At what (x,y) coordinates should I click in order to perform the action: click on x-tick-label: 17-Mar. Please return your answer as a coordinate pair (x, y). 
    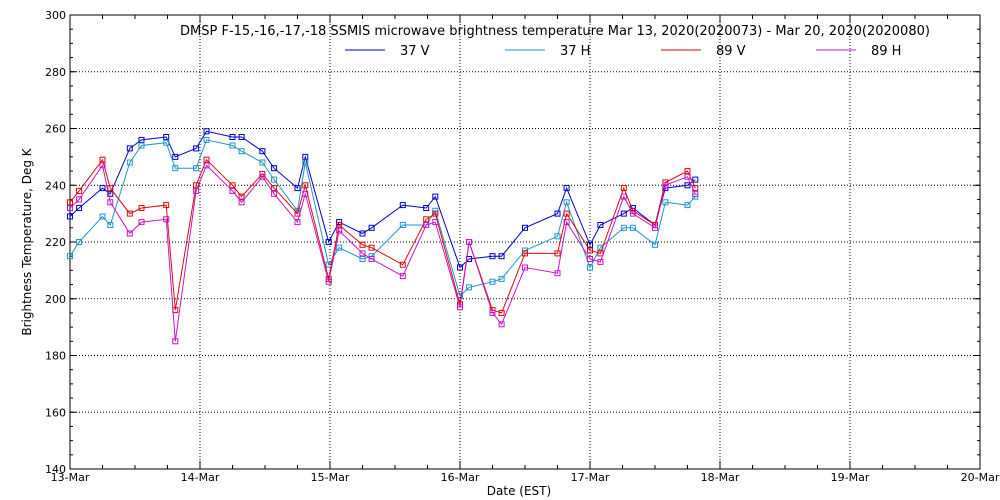
    Looking at the image, I should click on (590, 477).